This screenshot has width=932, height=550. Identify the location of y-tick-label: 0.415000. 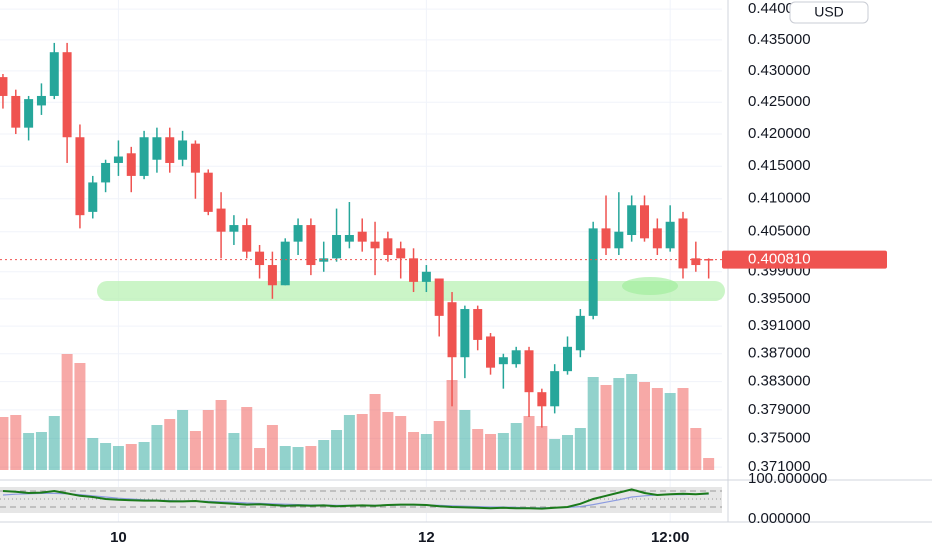
(779, 165).